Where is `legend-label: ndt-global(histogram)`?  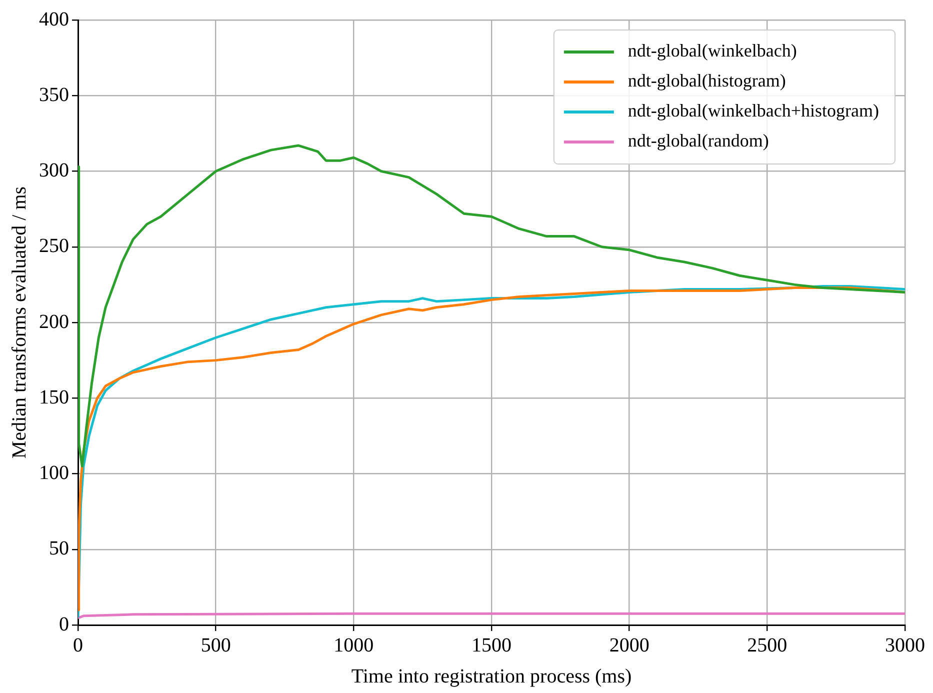 legend-label: ndt-global(histogram) is located at coordinates (707, 80).